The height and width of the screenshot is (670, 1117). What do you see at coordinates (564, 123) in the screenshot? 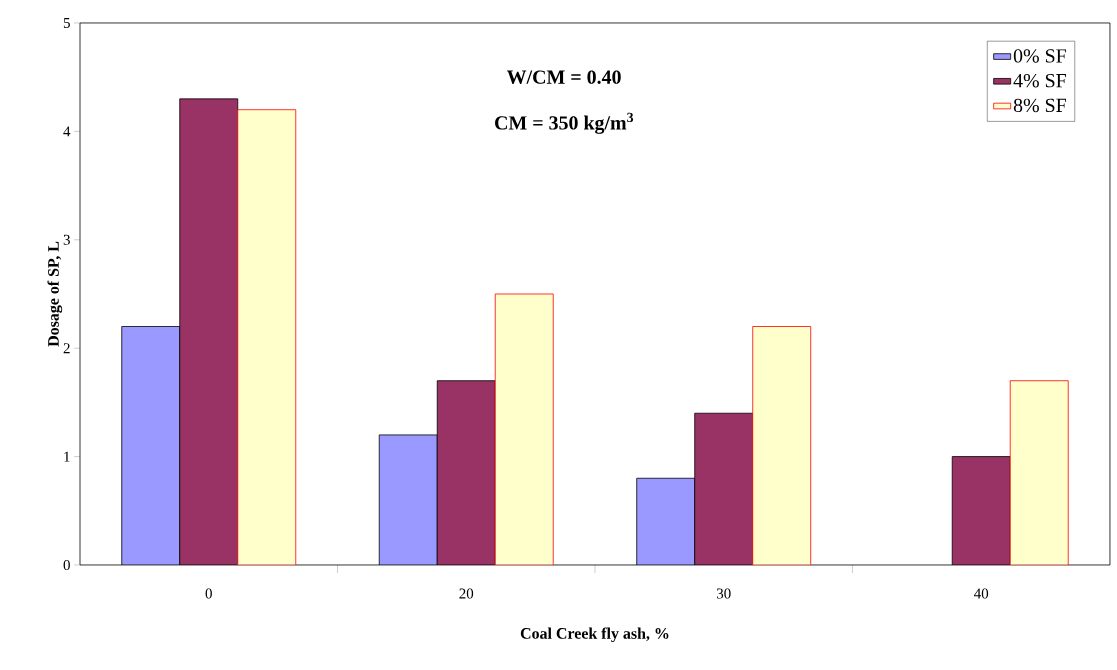
I see `annotation: CM = 350 kg/m$^{3}$` at bounding box center [564, 123].